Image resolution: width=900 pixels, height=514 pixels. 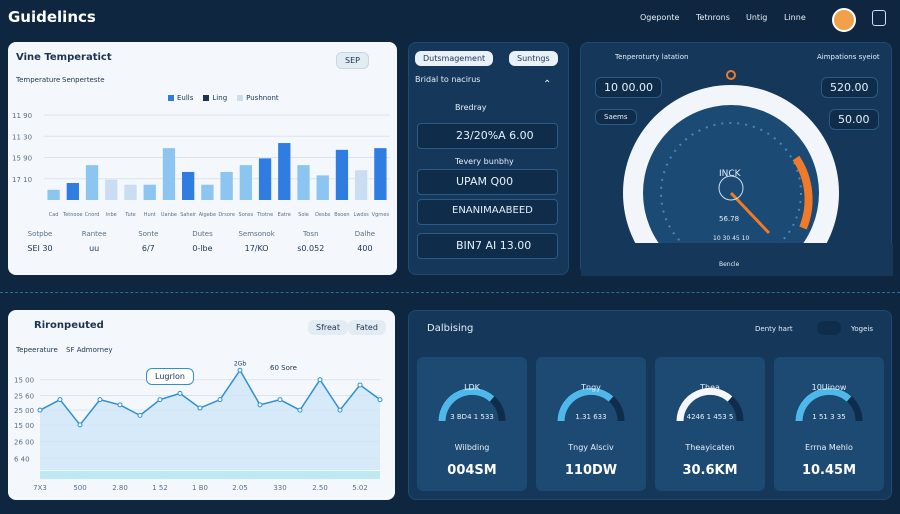 What do you see at coordinates (89, 350) in the screenshot?
I see `tab: SF Admorney` at bounding box center [89, 350].